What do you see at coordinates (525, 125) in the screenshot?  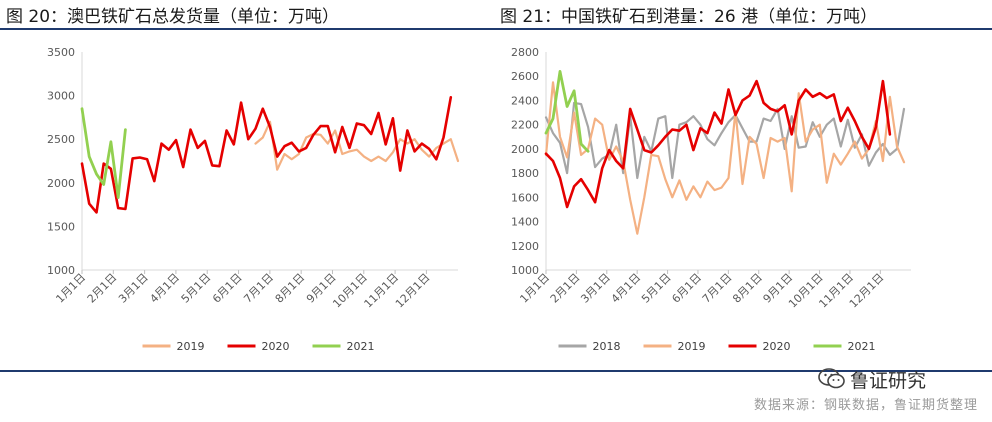 I see `y-tick-label: 2200` at bounding box center [525, 125].